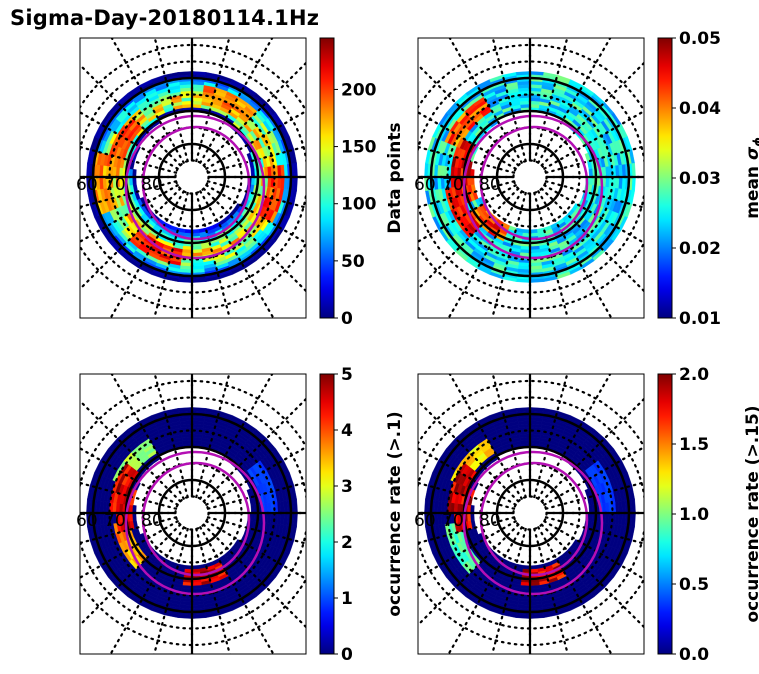 The height and width of the screenshot is (674, 759). Describe the element at coordinates (751, 178) in the screenshot. I see `colorbar-label: mean σϕ` at that location.